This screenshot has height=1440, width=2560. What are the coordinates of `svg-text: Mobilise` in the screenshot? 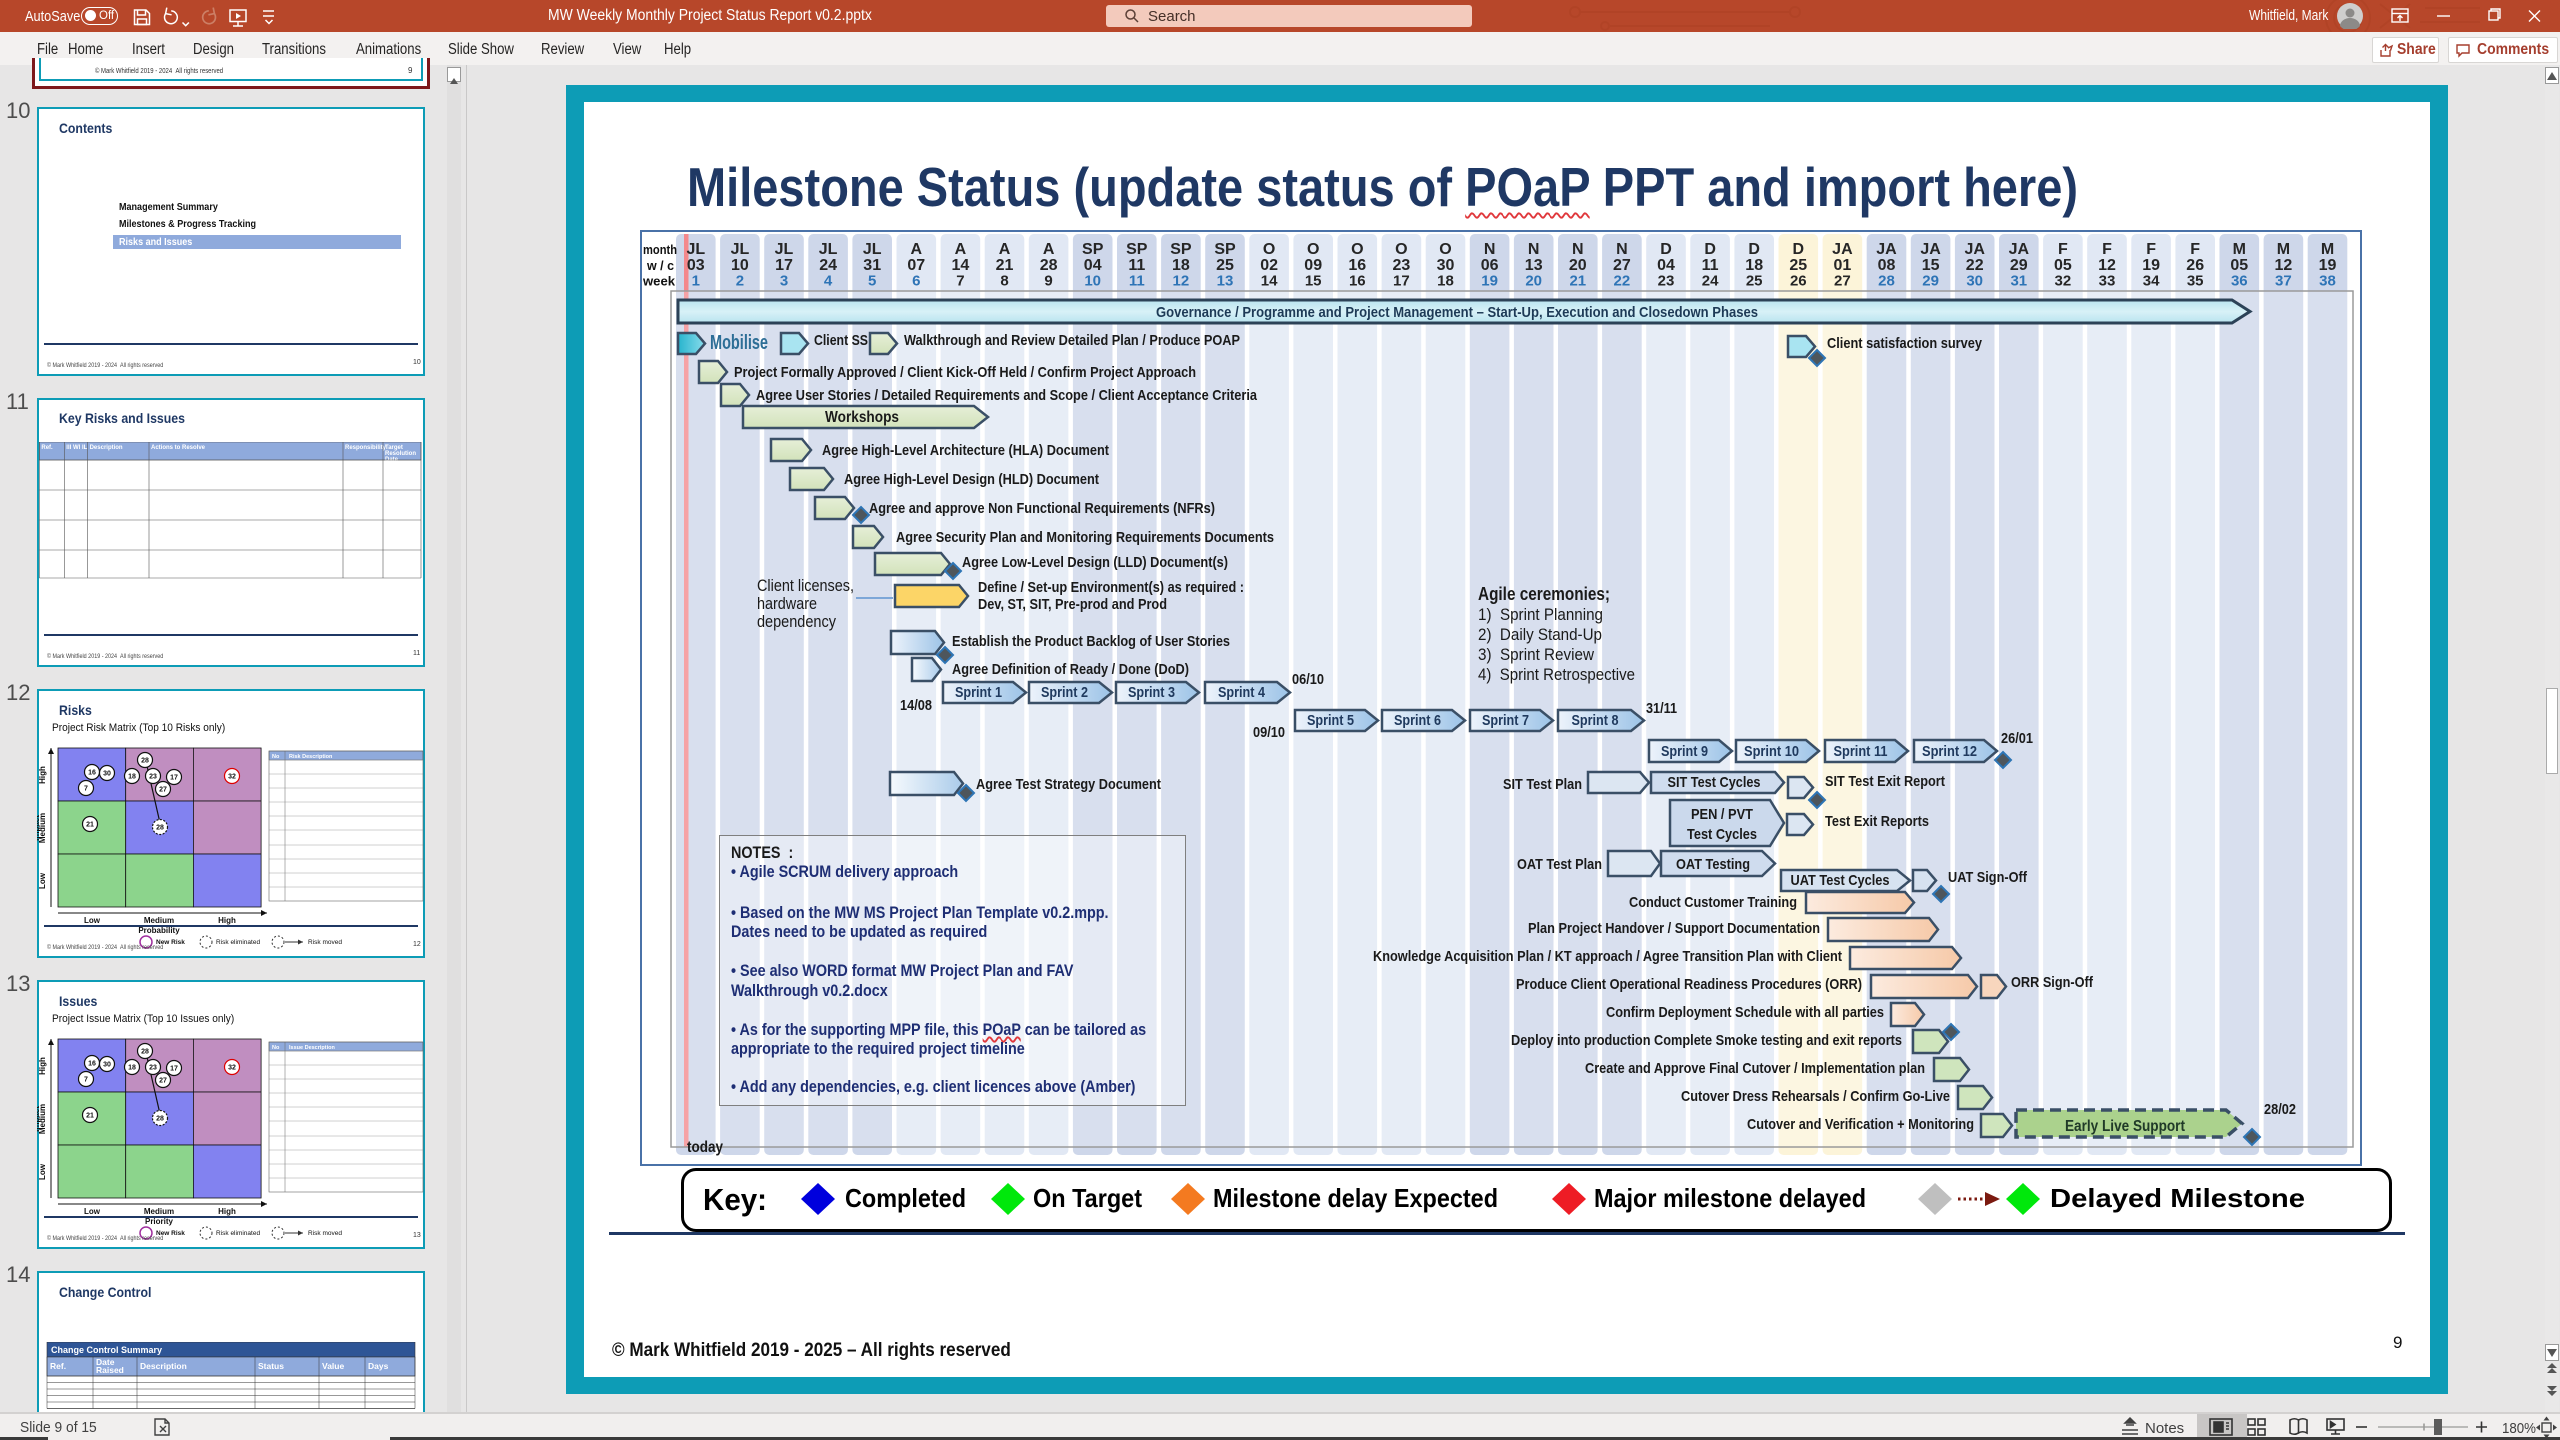 It's located at (739, 343).